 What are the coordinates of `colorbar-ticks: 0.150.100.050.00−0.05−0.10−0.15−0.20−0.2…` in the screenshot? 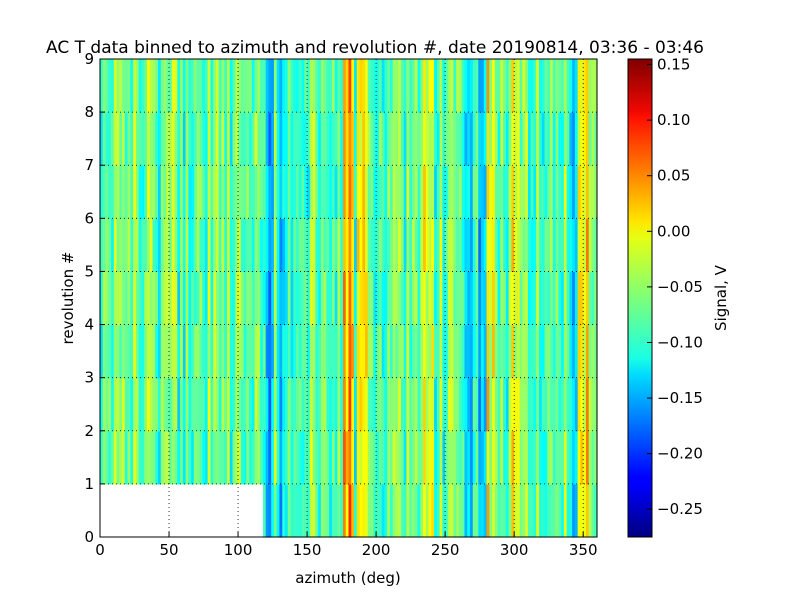 It's located at (675, 287).